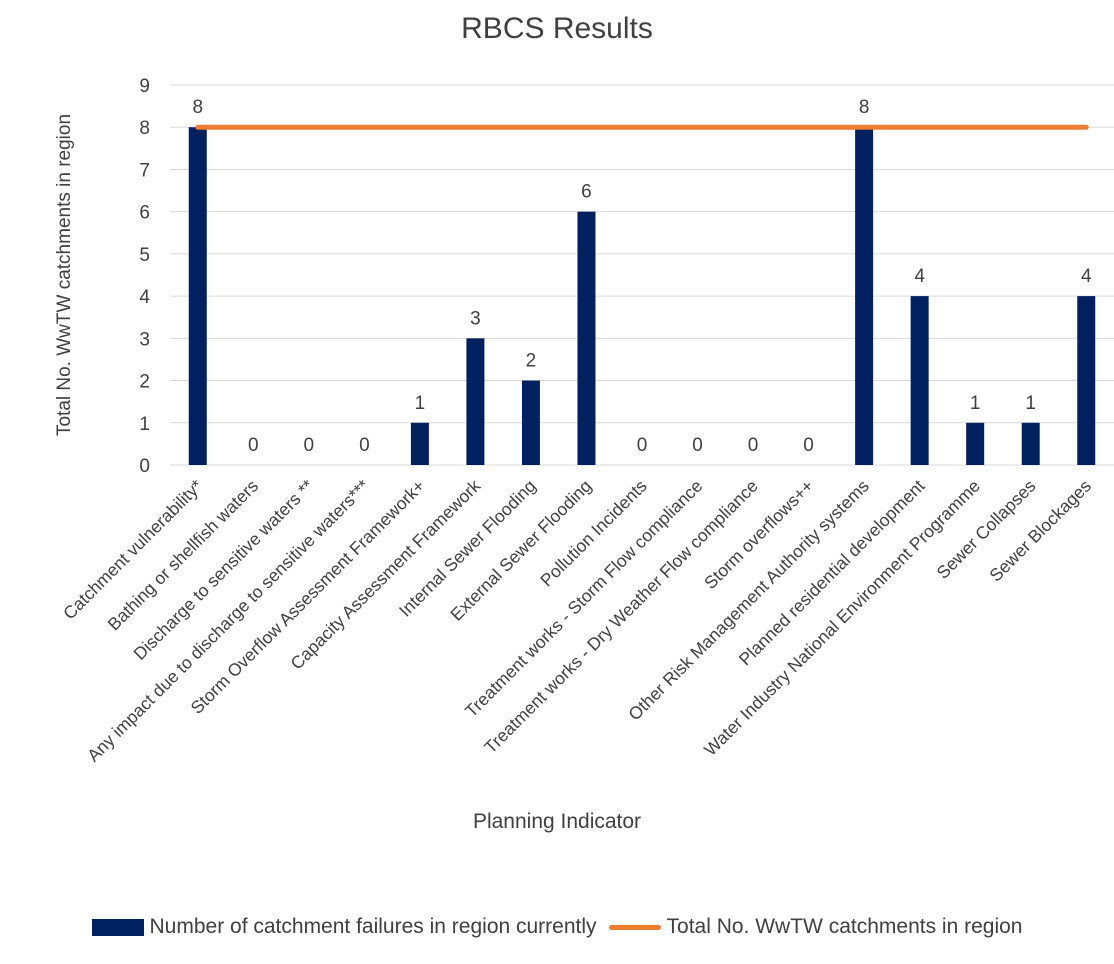 The image size is (1114, 964). Describe the element at coordinates (844, 926) in the screenshot. I see `legend-label-line: Total No. WwTW catchments in region` at that location.